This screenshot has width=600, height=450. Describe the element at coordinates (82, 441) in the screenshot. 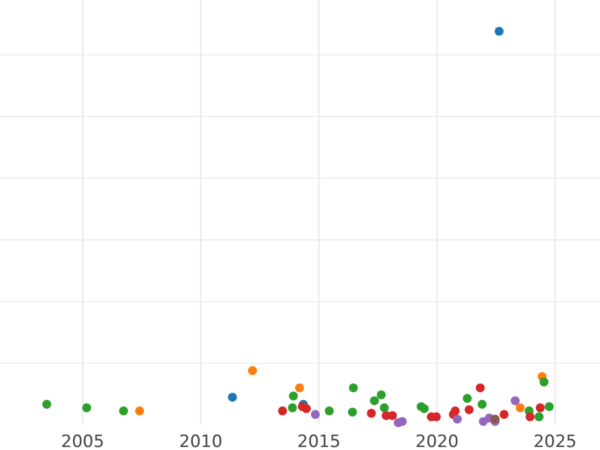

I see `x-tick-label: 2005` at that location.